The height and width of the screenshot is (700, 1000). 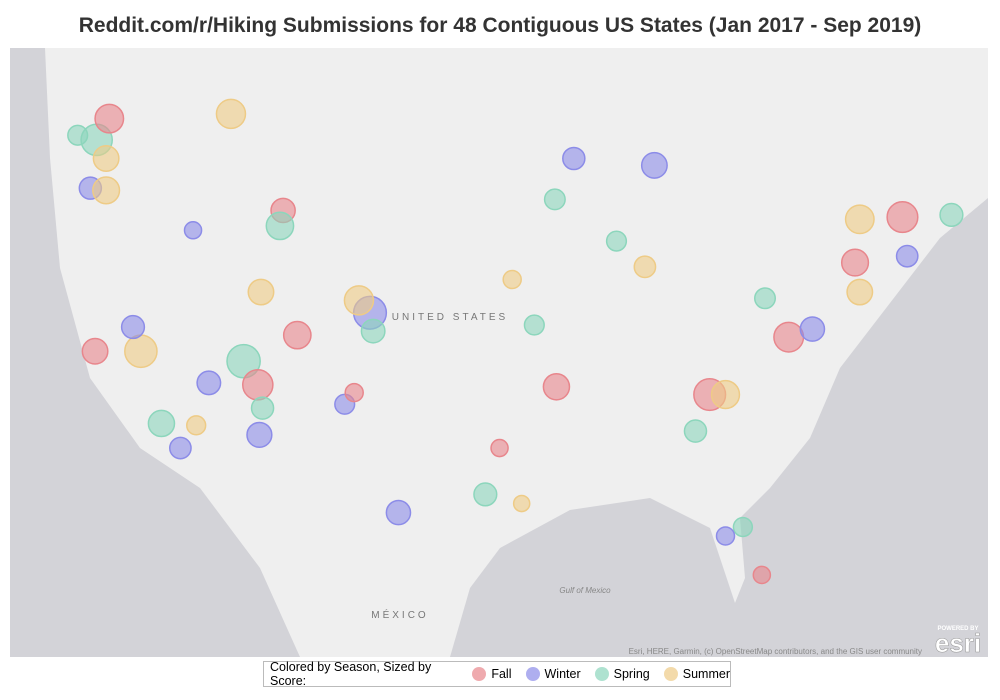 I want to click on logo: esri, so click(x=958, y=642).